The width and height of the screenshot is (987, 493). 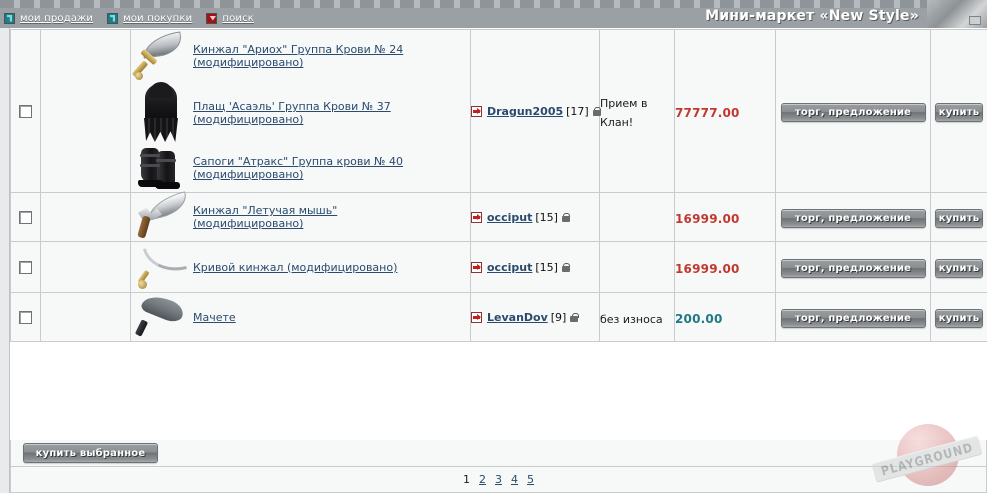 What do you see at coordinates (517, 317) in the screenshot?
I see `seller-link: LevanDov` at bounding box center [517, 317].